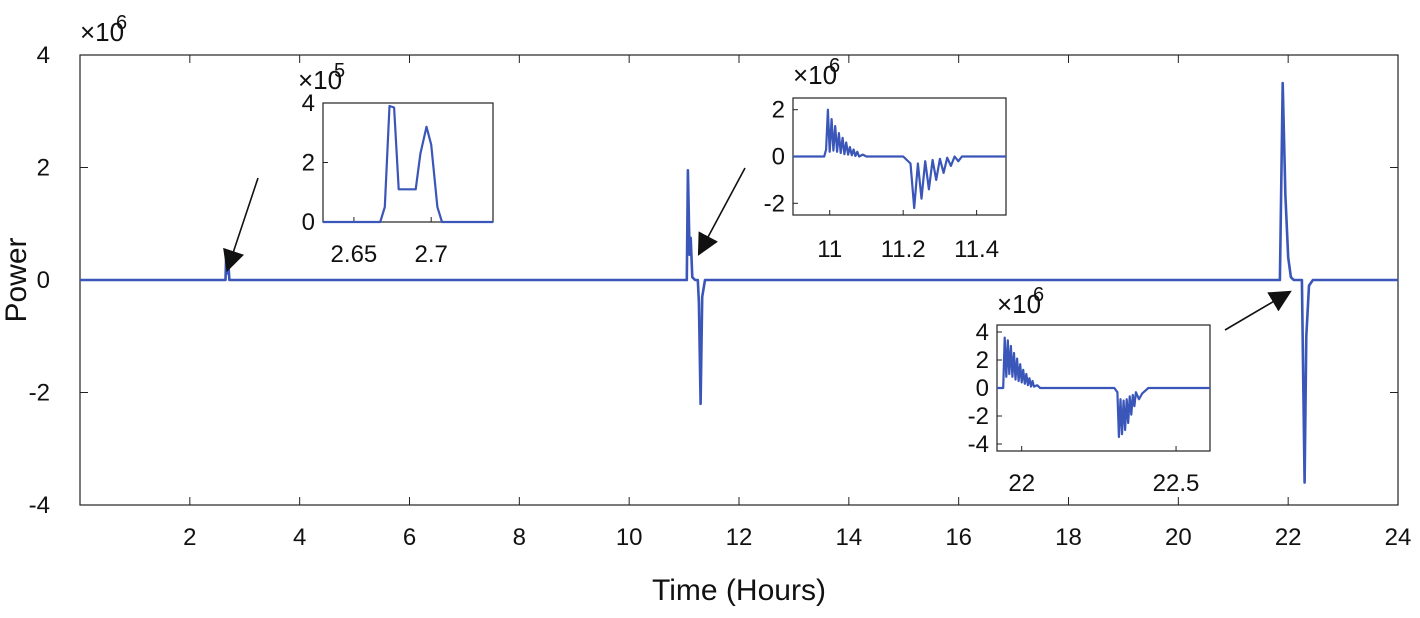 This screenshot has height=618, width=1420. I want to click on inset2-plot: 11 11.2 11.4 -2 0 2 ×106, so click(885, 159).